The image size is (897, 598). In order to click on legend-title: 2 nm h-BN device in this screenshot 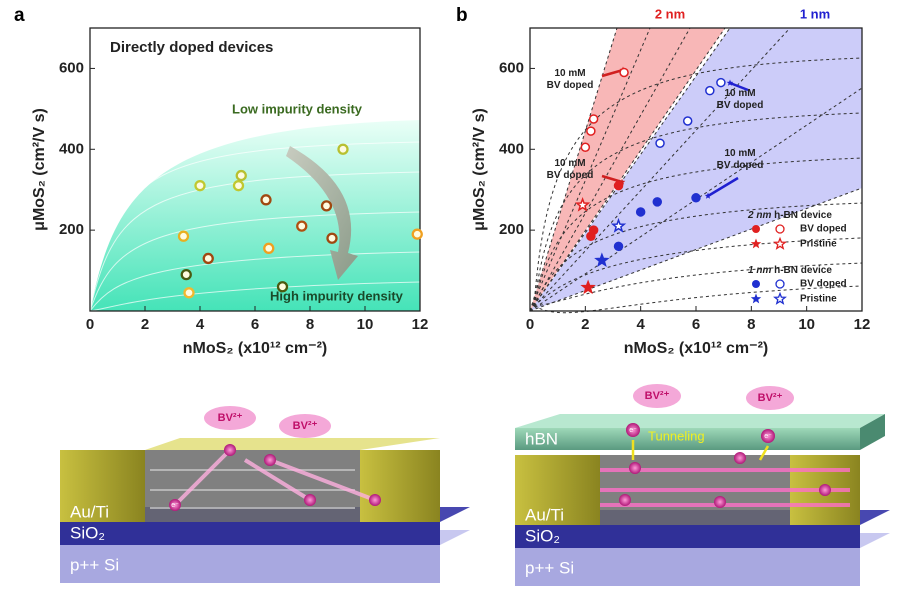, I will do `click(789, 215)`.